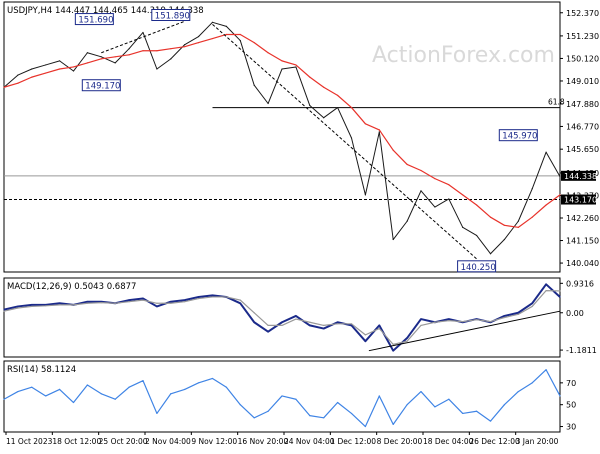 This screenshot has height=454, width=600. Describe the element at coordinates (448, 441) in the screenshot. I see `x-tick-label: 18 Dec 04:00` at that location.